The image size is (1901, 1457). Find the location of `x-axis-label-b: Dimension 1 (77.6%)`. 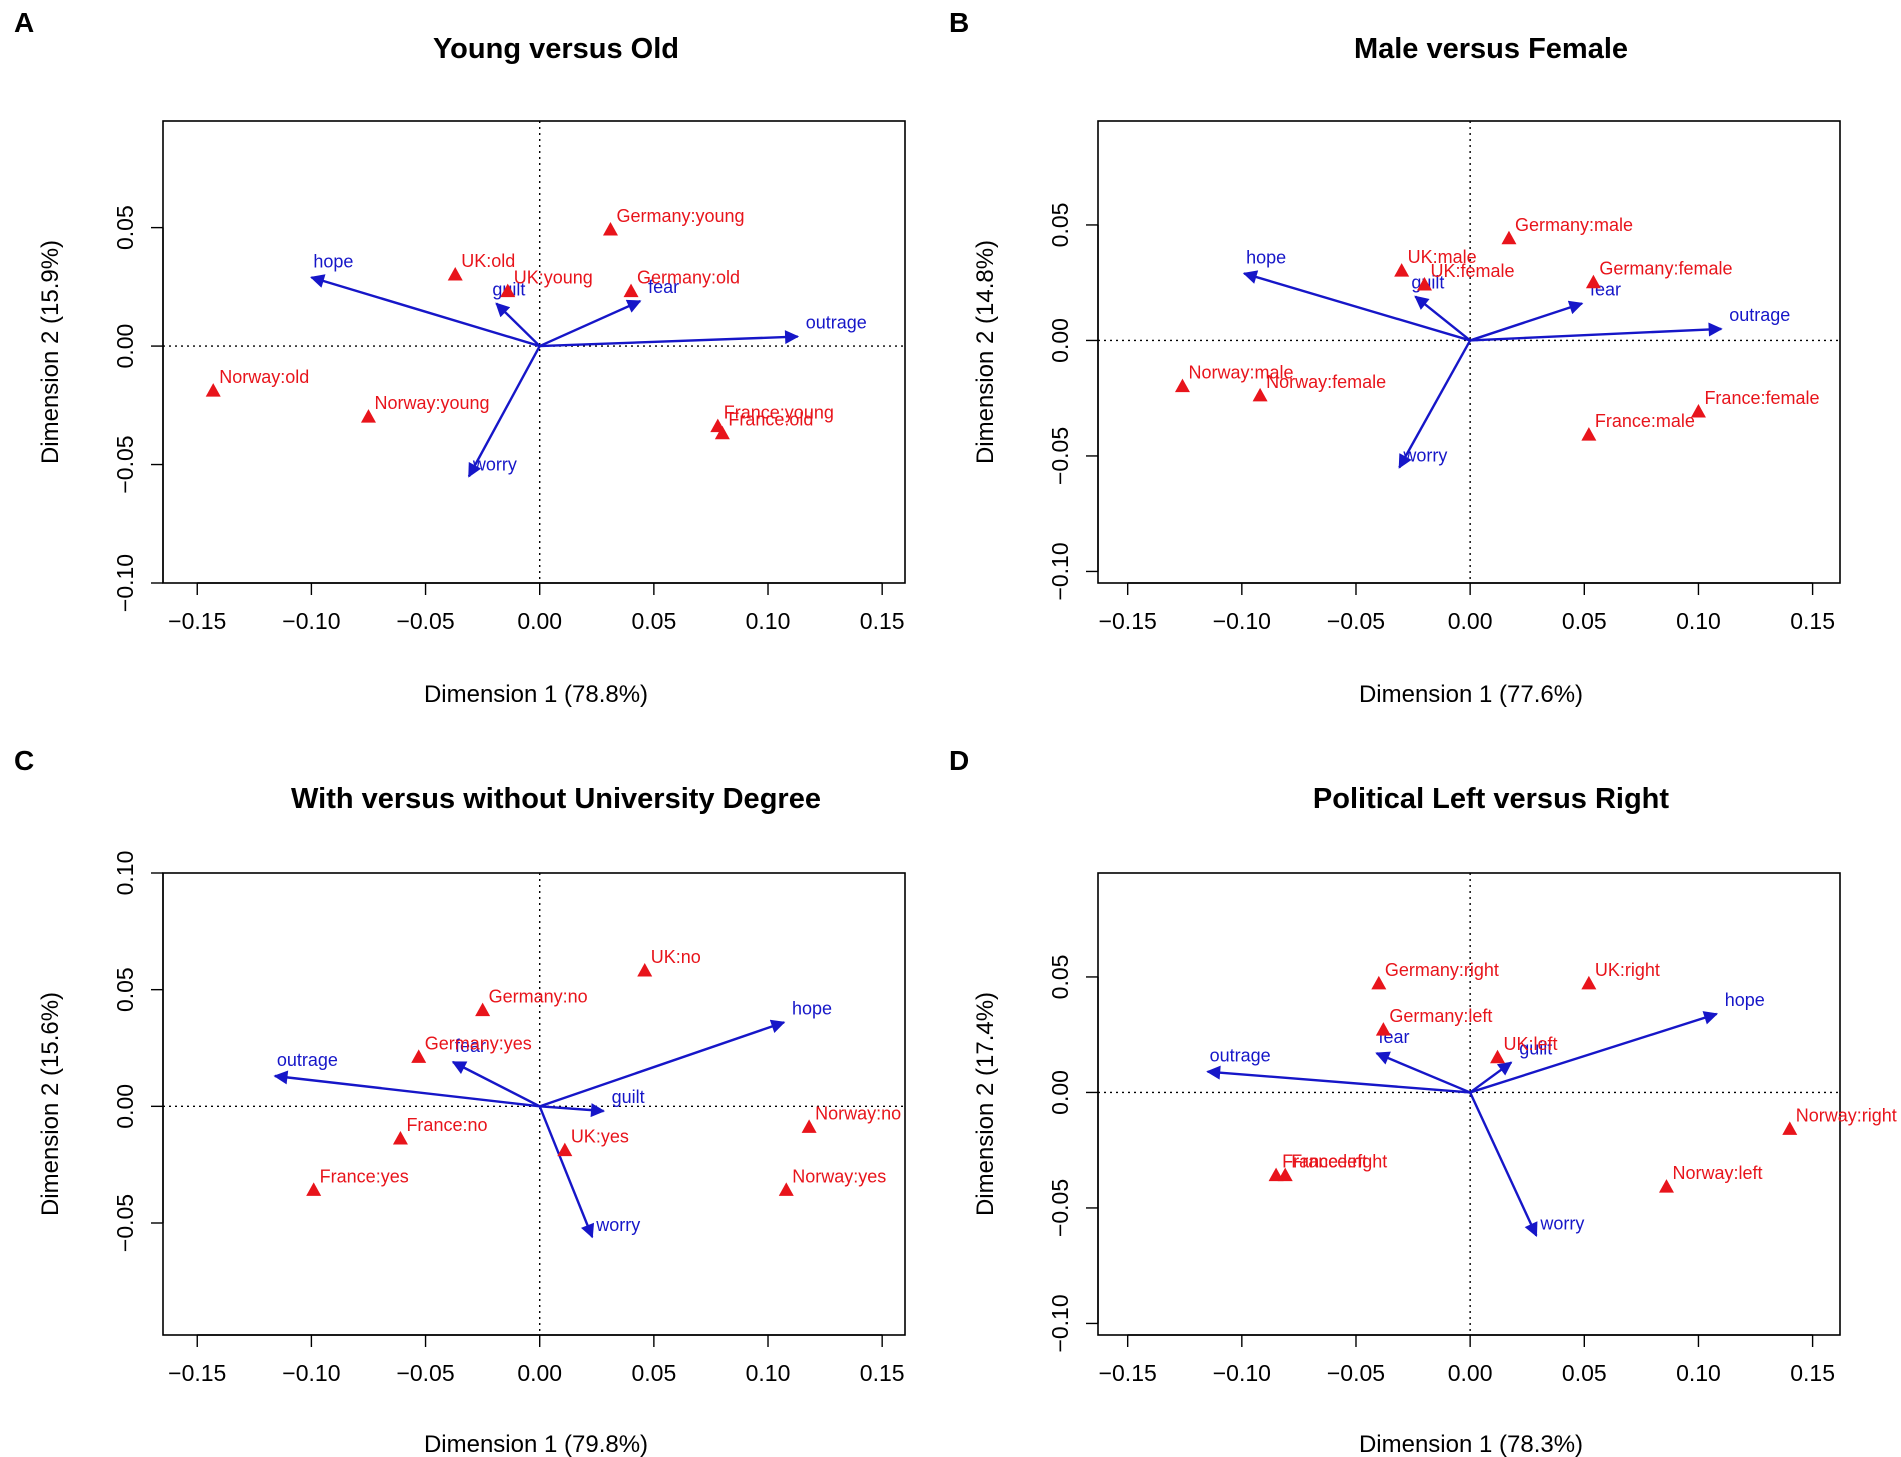

x-axis-label-b: Dimension 1 (77.6%) is located at coordinates (1471, 694).